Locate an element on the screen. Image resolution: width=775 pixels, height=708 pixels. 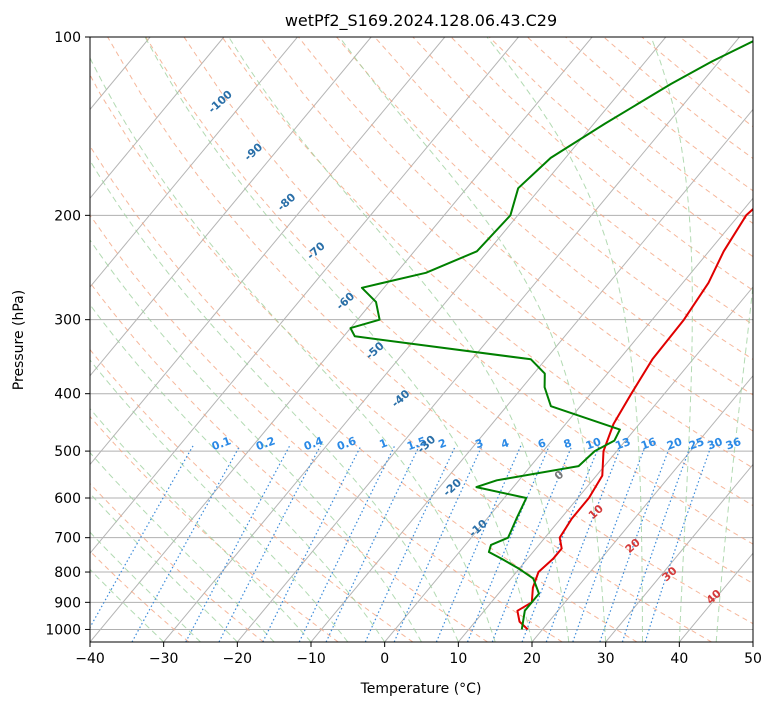
mixing-ratio-label: 20 is located at coordinates (674, 444).